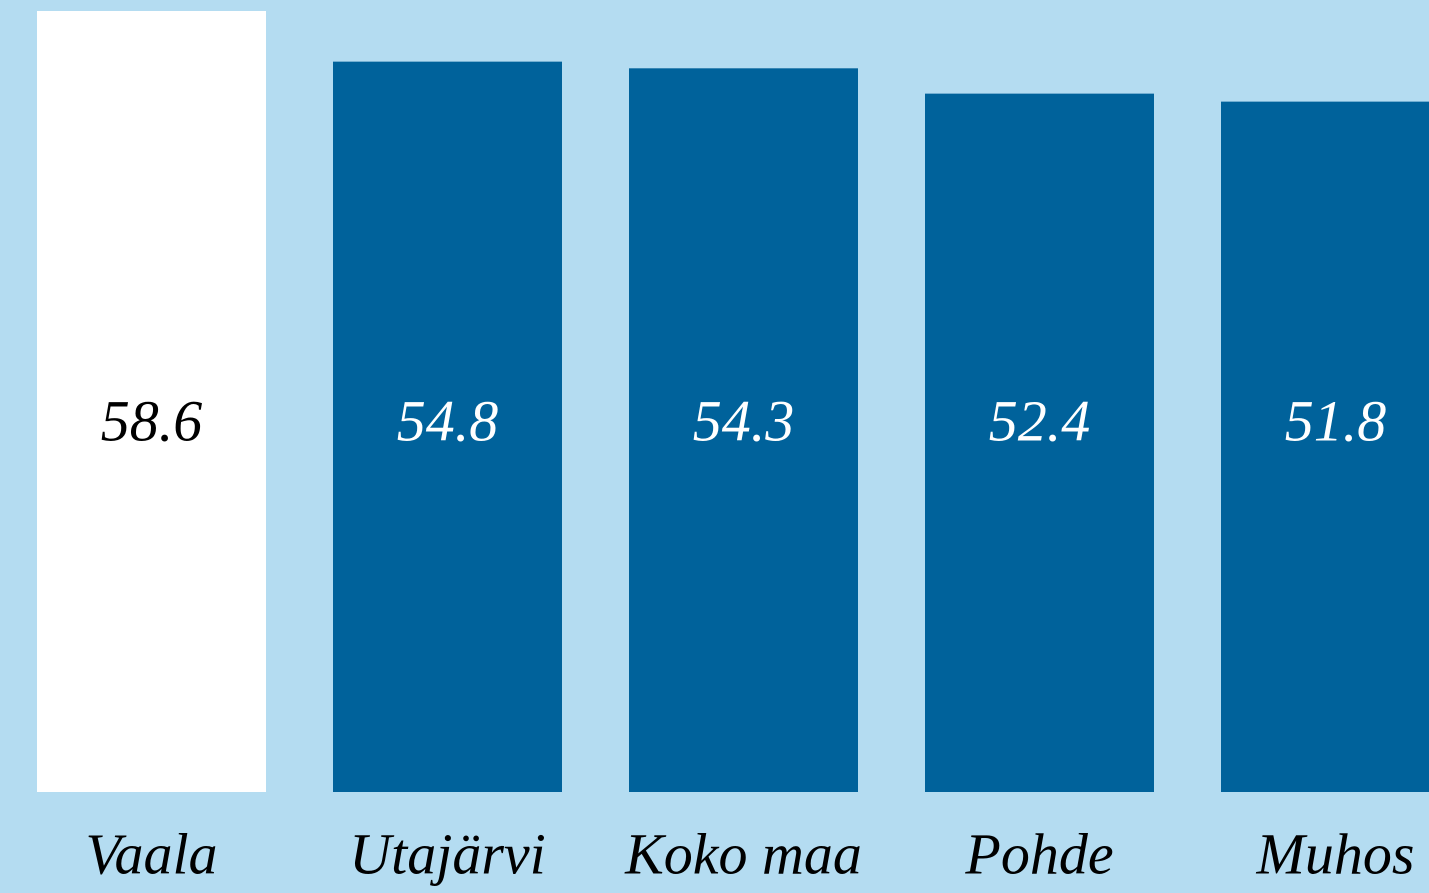 The width and height of the screenshot is (1429, 893). What do you see at coordinates (1040, 420) in the screenshot?
I see `value-label: 52.4` at bounding box center [1040, 420].